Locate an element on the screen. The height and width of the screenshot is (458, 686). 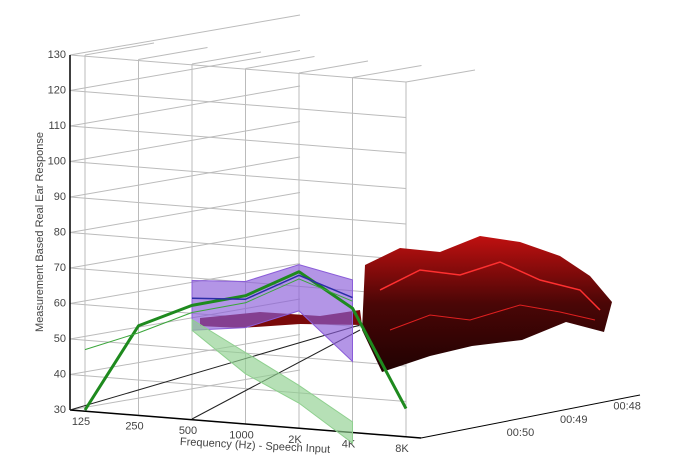
y-tick-label: 30 is located at coordinates (60, 410).